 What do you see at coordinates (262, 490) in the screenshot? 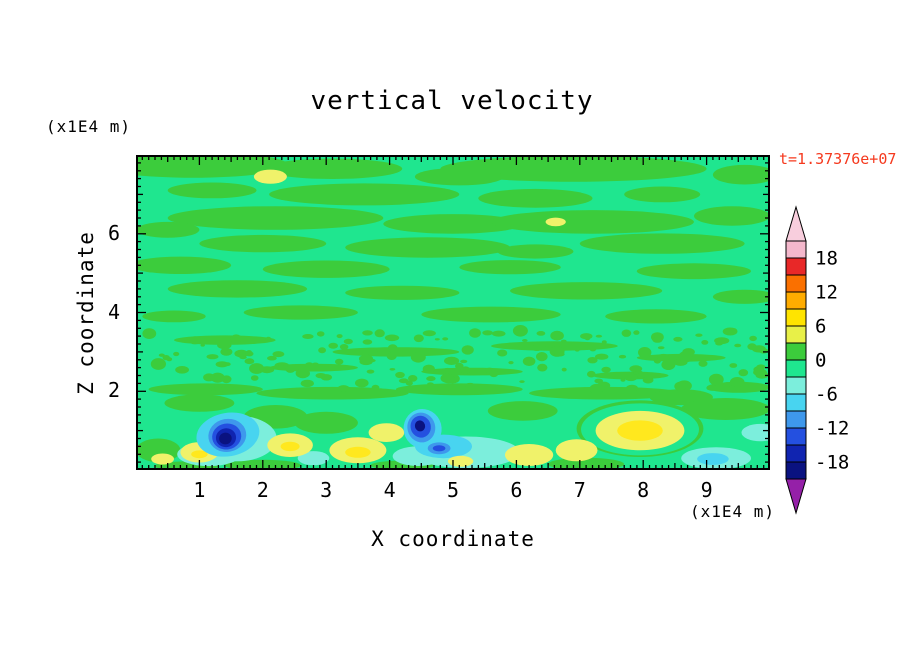
I see `x-tick-label: 2` at bounding box center [262, 490].